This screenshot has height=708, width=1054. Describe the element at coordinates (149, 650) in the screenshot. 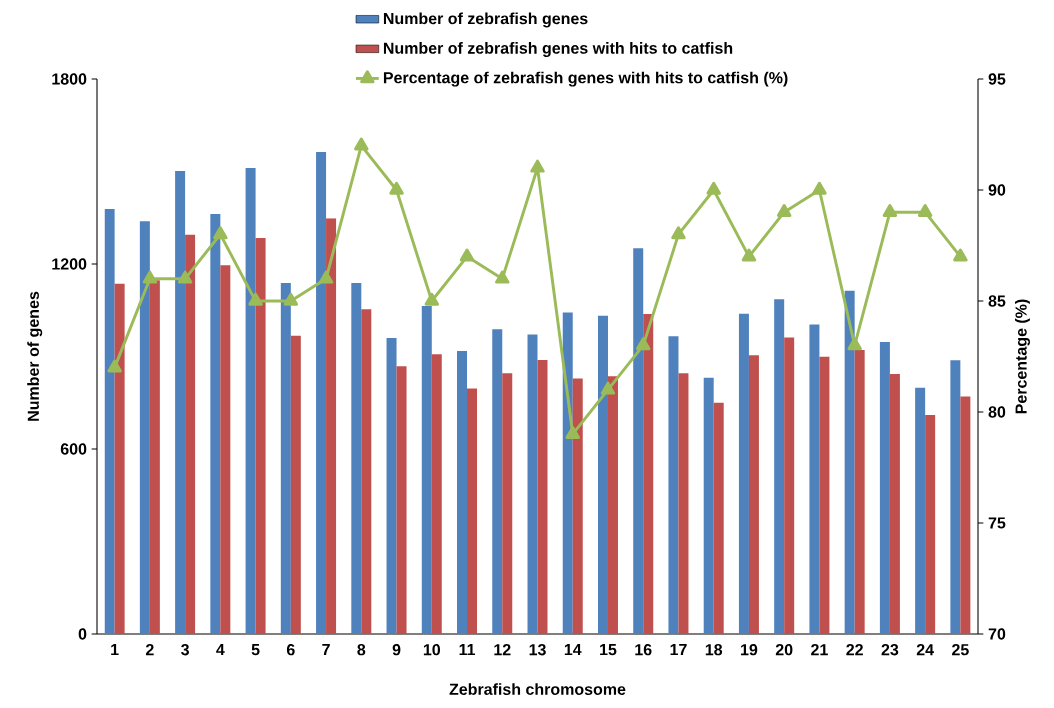

I see `x-tick-label: 2` at that location.